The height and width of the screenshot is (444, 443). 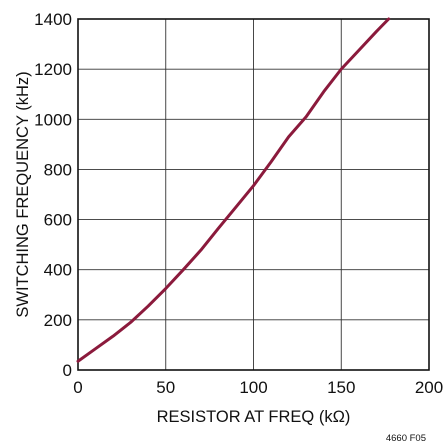 I want to click on y-tick-label: 1000, so click(x=53, y=119).